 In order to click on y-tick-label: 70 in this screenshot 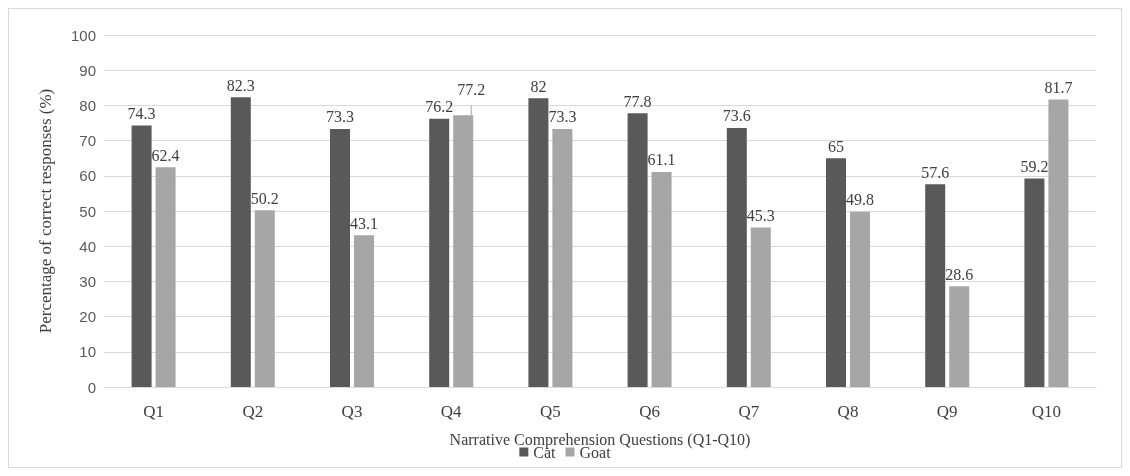, I will do `click(87, 141)`.